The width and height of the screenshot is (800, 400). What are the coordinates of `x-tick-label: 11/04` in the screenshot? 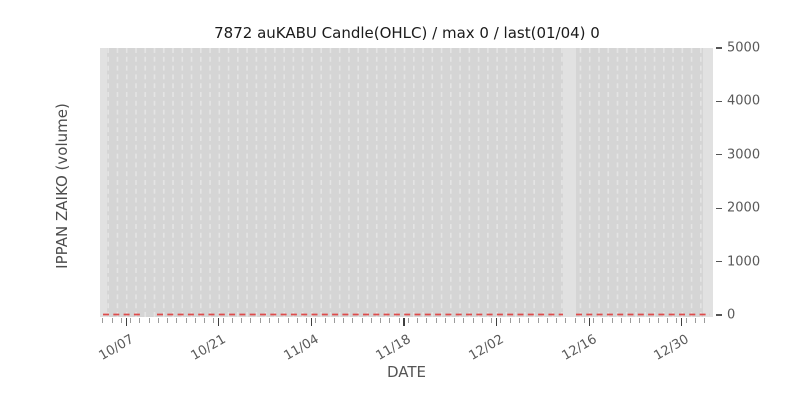 It's located at (301, 348).